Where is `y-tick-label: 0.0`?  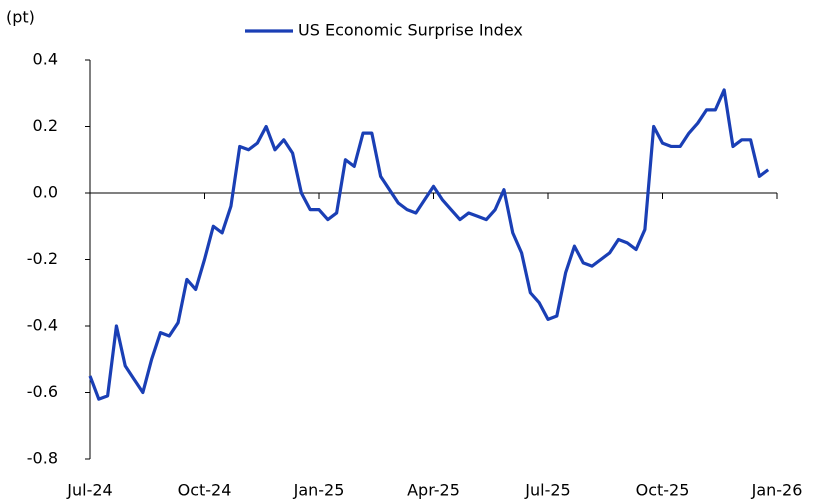
y-tick-label: 0.0 is located at coordinates (45, 192).